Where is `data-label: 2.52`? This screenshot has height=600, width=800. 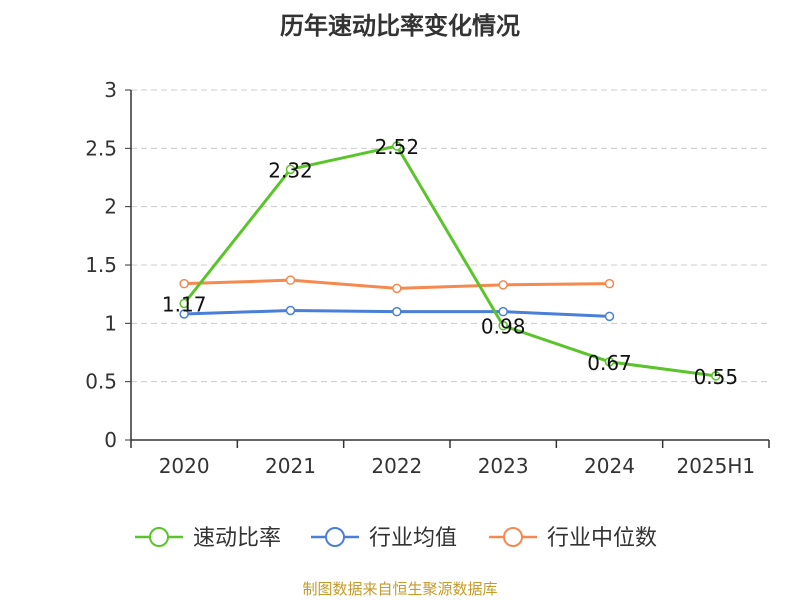 data-label: 2.52 is located at coordinates (397, 147).